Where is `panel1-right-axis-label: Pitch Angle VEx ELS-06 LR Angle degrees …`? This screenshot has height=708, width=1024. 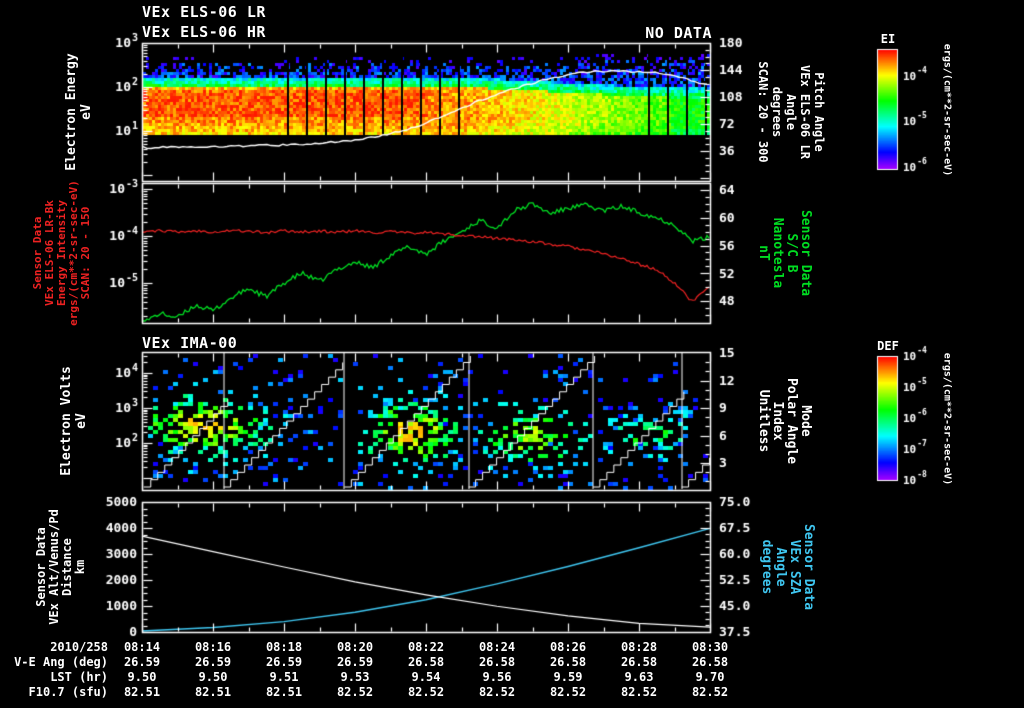 panel1-right-axis-label: Pitch Angle VEx ELS-06 LR Angle degrees … is located at coordinates (791, 111).